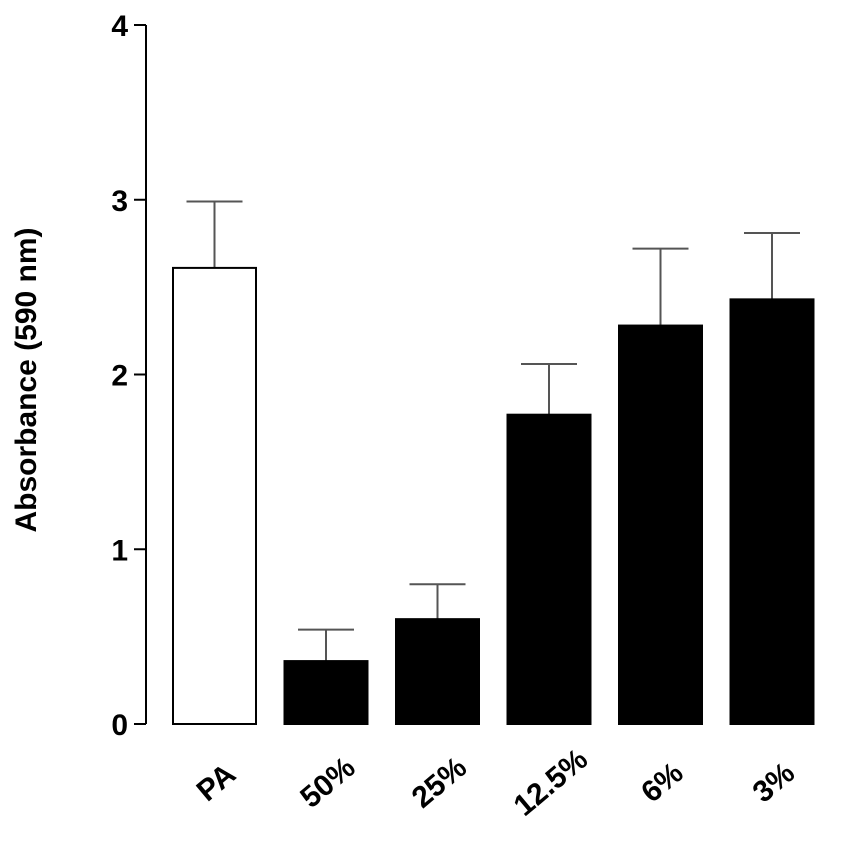  I want to click on y-tick-label: 3, so click(119, 201).